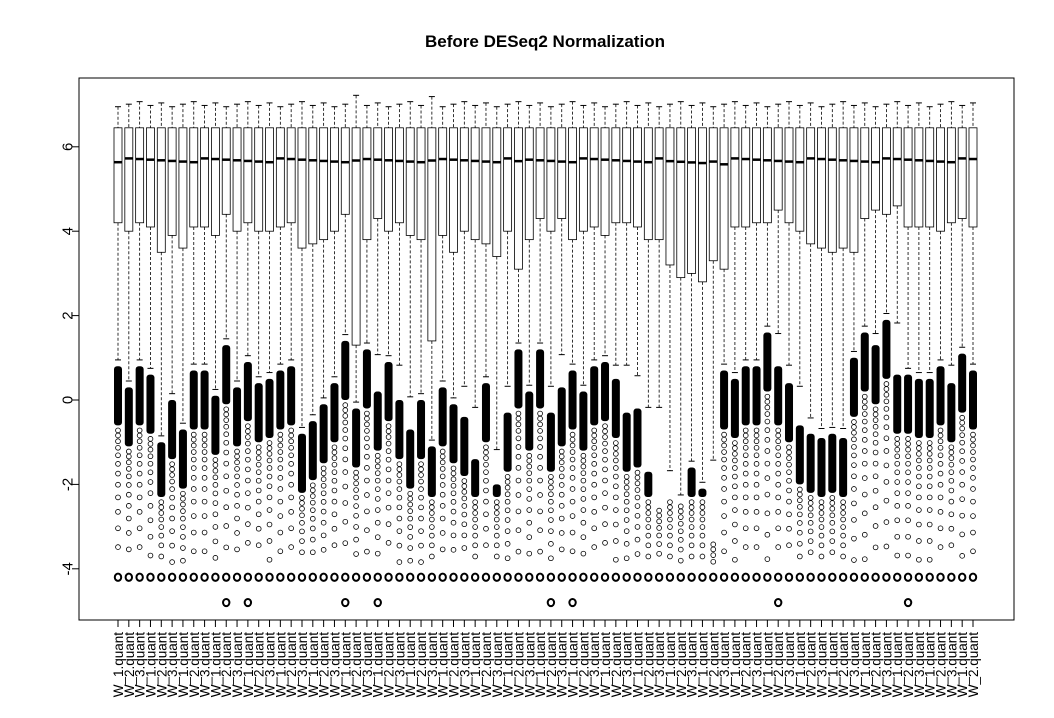  What do you see at coordinates (545, 41) in the screenshot?
I see `chart-title: Before DESeq2 Normalization` at bounding box center [545, 41].